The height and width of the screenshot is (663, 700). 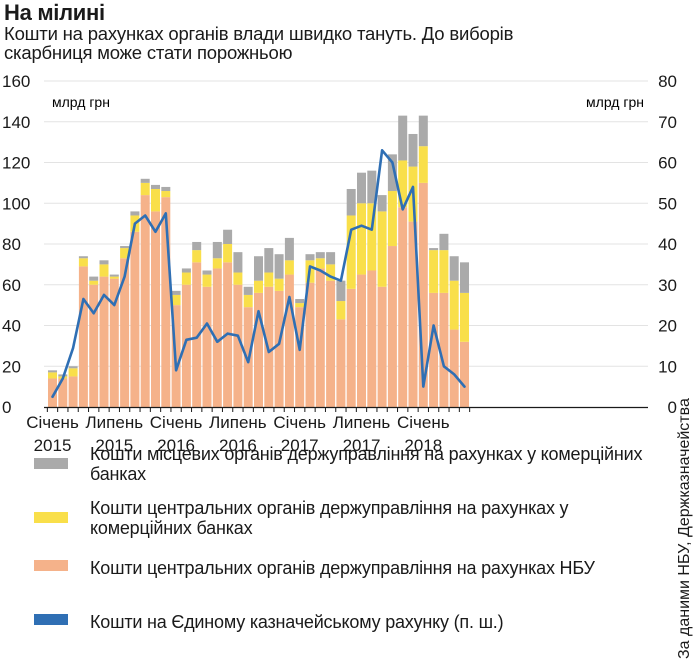 I want to click on x-label-month-0: Січень, so click(x=52, y=422).